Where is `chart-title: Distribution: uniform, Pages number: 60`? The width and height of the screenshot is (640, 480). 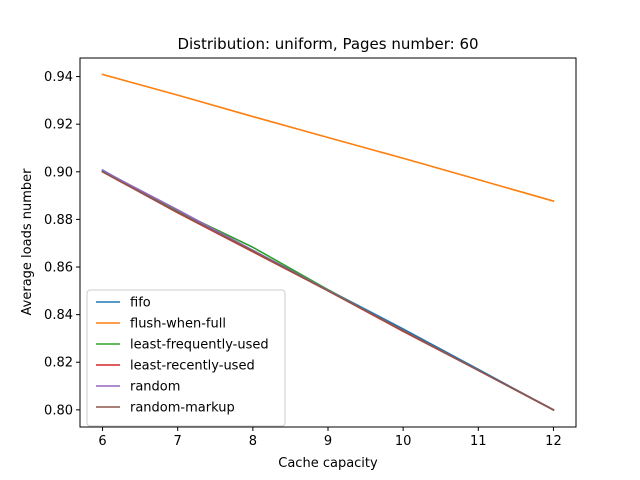 chart-title: Distribution: uniform, Pages number: 60 is located at coordinates (327, 44).